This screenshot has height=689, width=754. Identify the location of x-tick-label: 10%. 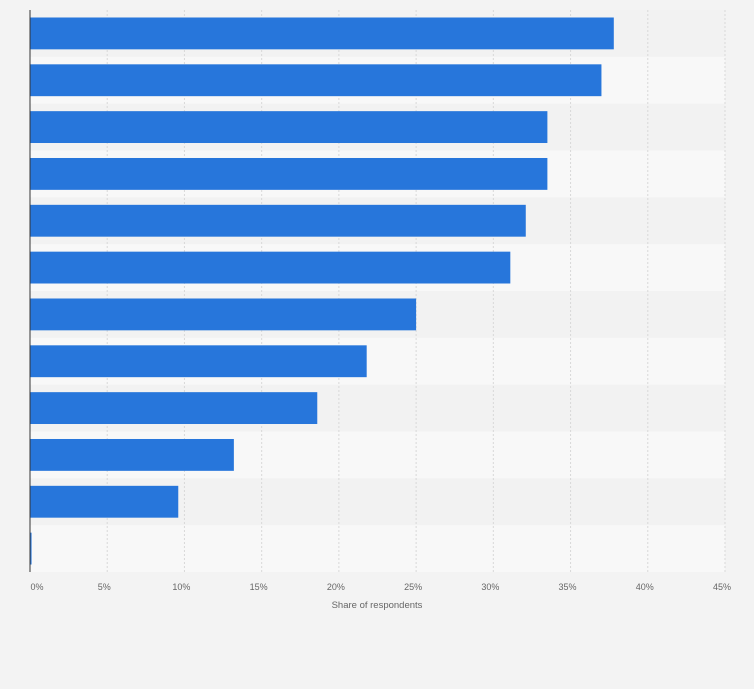
(181, 587).